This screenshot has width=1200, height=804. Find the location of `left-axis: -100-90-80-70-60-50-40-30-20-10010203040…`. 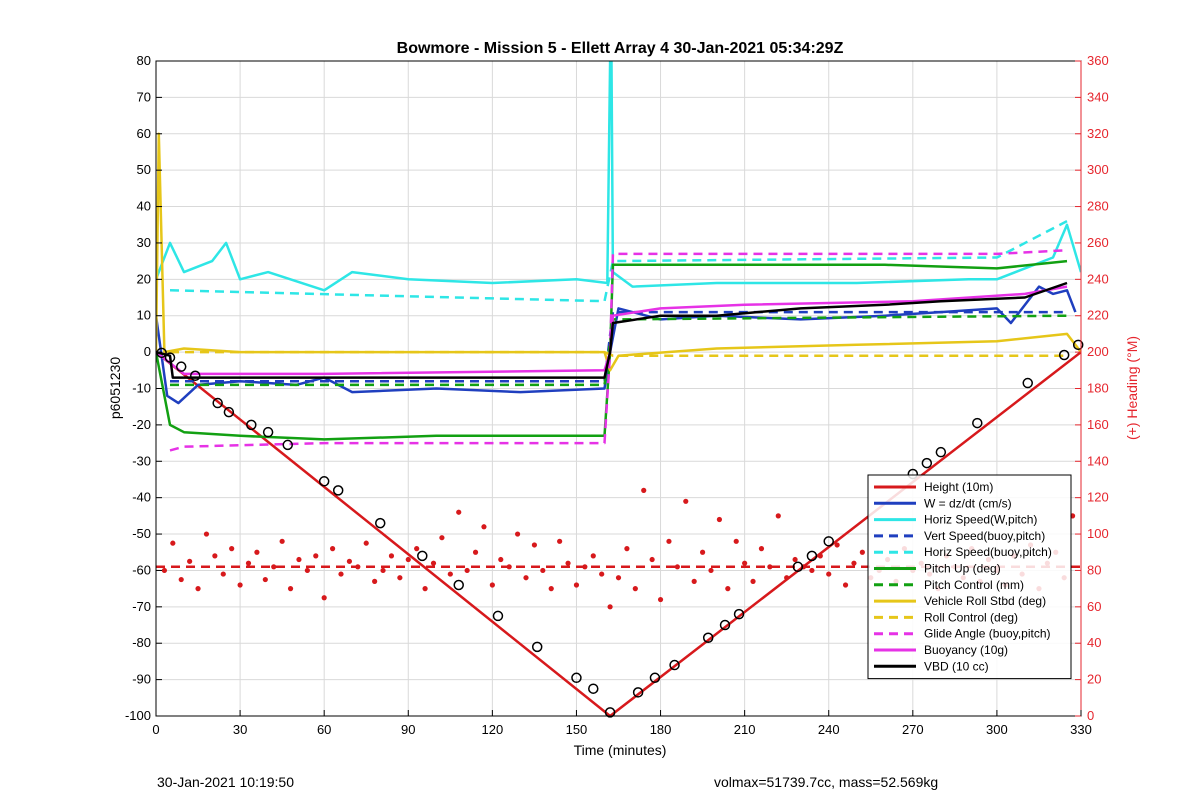

left-axis: -100-90-80-70-60-50-40-30-20-10010203040… is located at coordinates (143, 388).